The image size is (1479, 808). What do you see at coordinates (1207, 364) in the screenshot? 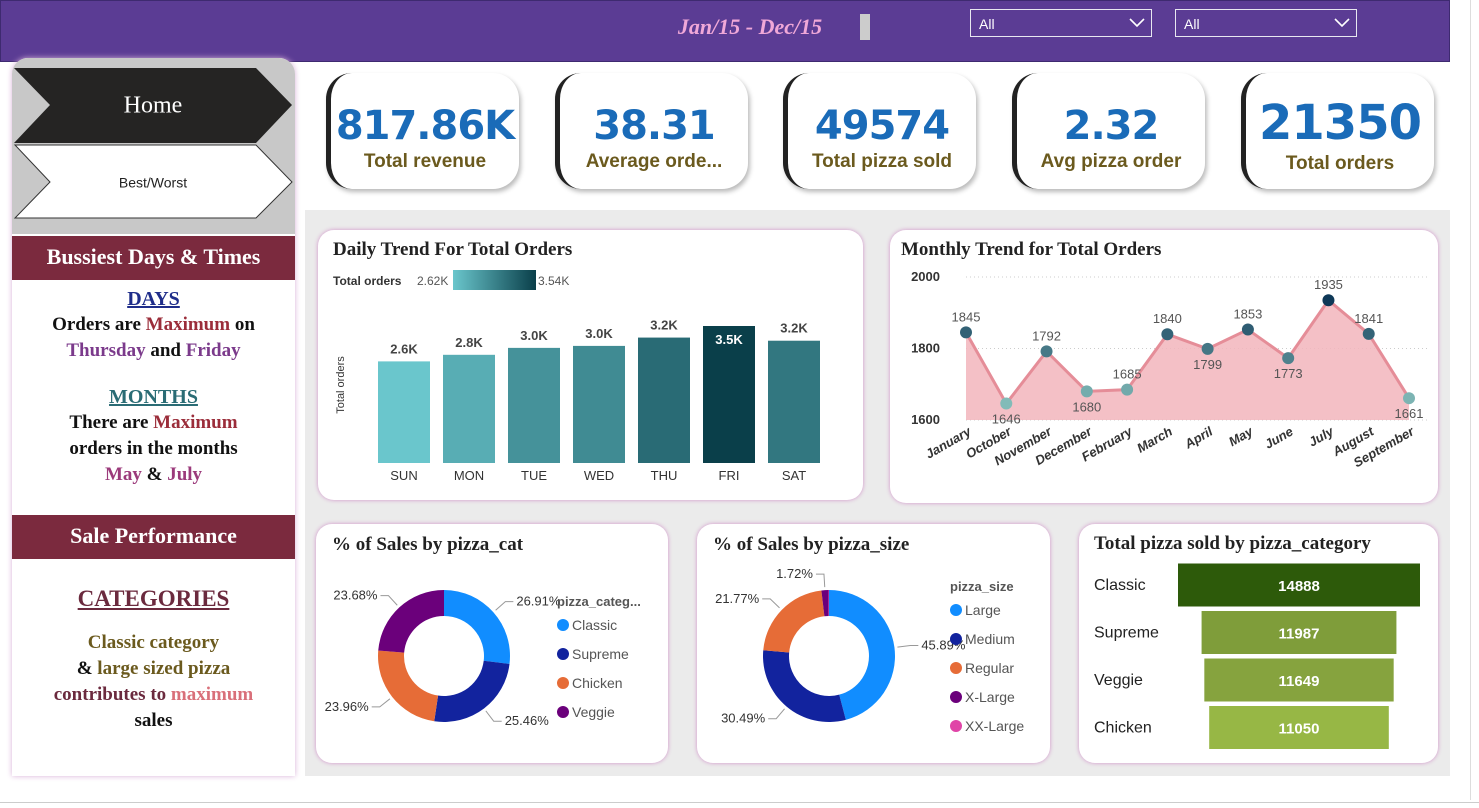
I see `data-label: 1799` at bounding box center [1207, 364].